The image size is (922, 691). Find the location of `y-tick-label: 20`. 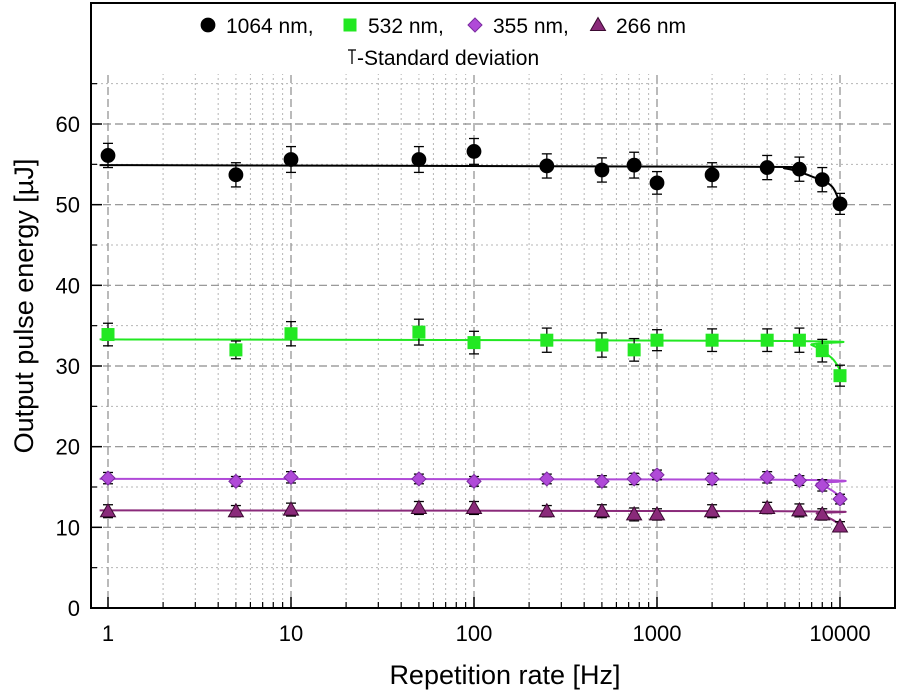

y-tick-label: 20 is located at coordinates (68, 447).